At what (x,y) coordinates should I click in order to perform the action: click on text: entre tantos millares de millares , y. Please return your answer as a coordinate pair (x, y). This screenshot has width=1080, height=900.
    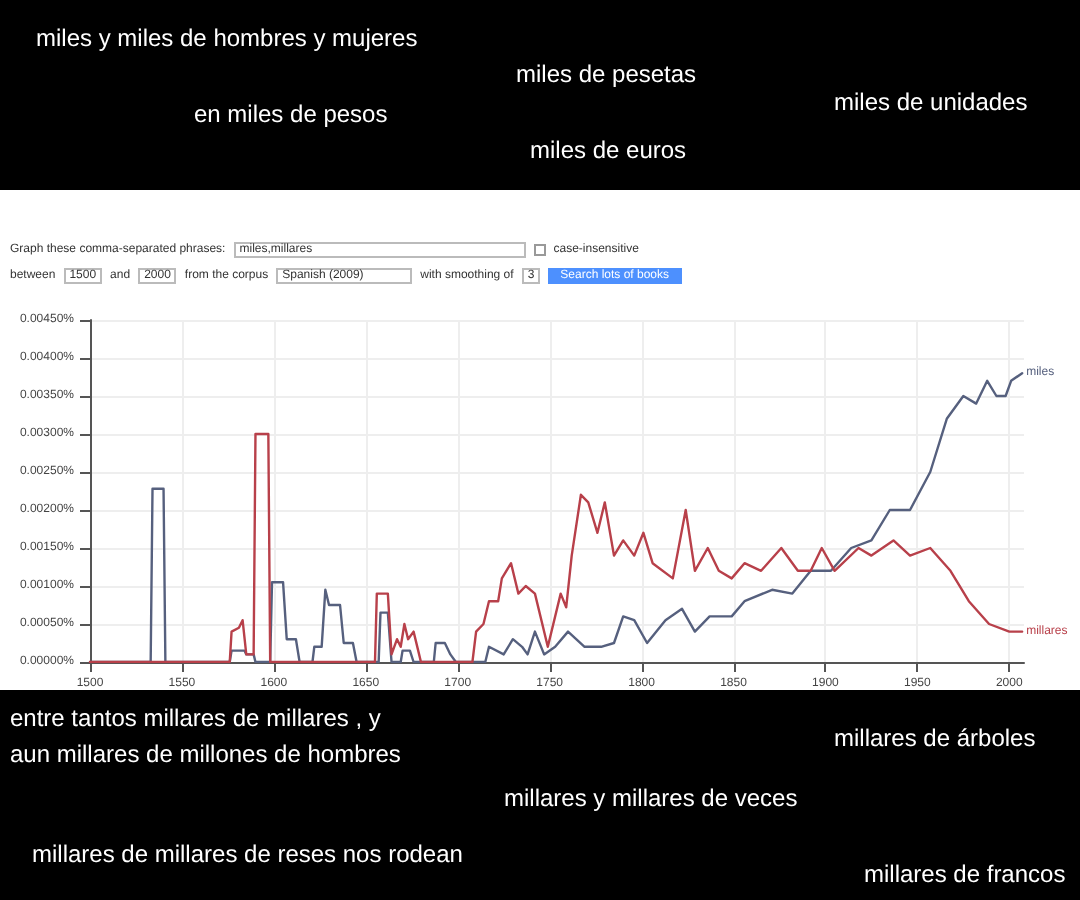
    Looking at the image, I should click on (195, 718).